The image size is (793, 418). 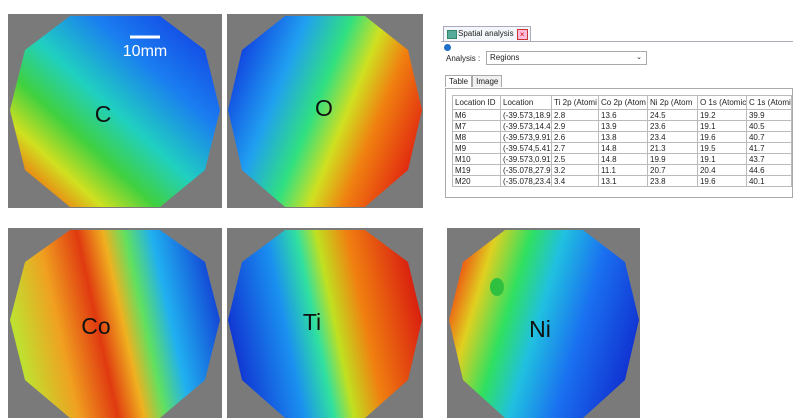 What do you see at coordinates (463, 58) in the screenshot?
I see `analysis-label: Analysis :` at bounding box center [463, 58].